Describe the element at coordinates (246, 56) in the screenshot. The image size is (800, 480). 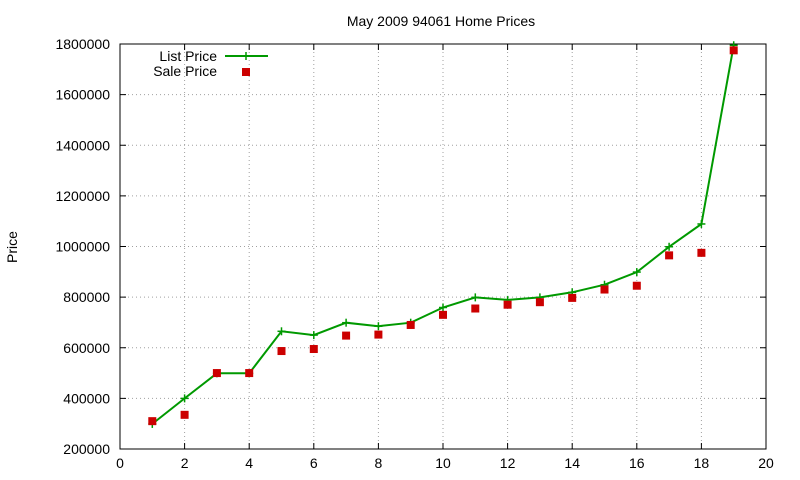
I see `legend-marker-list-price` at that location.